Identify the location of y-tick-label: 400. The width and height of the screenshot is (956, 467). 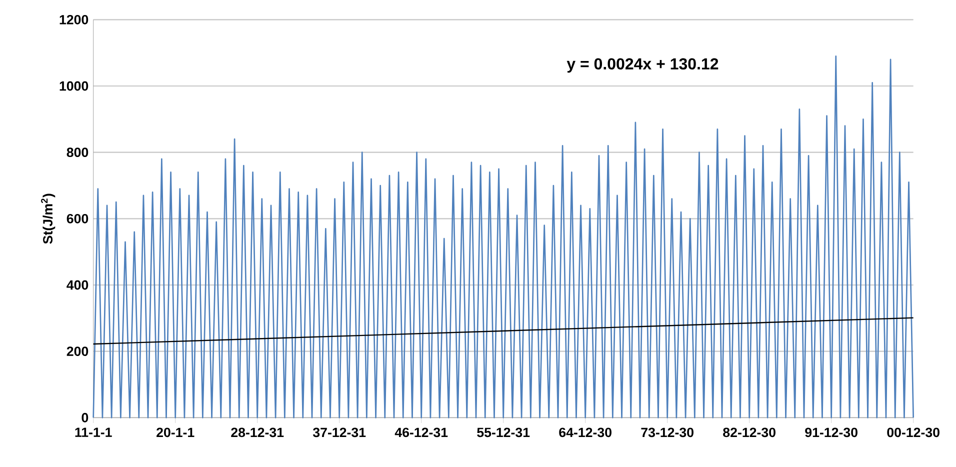
(77, 285).